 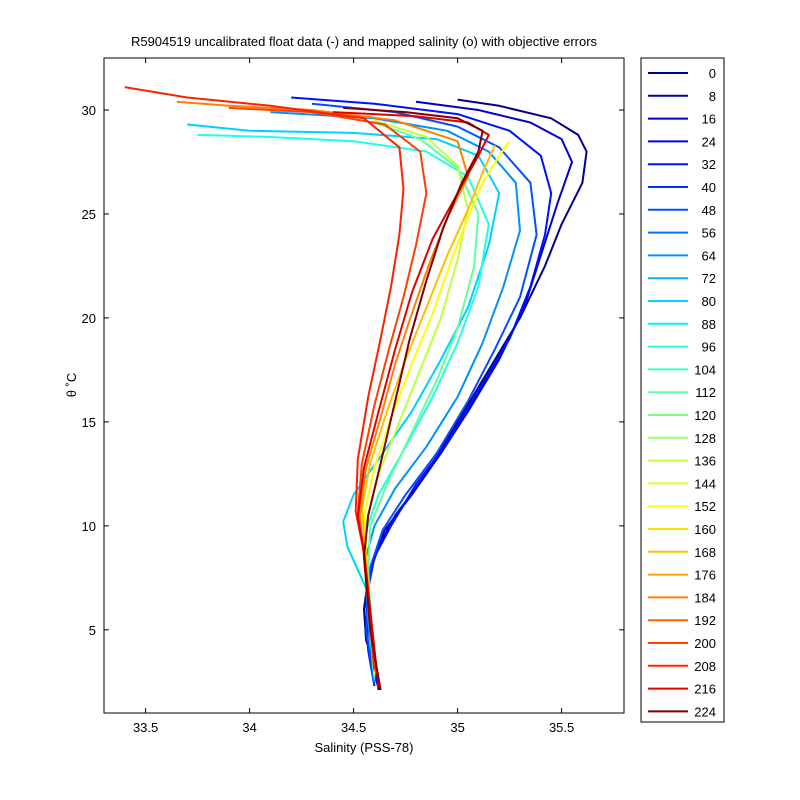 I want to click on legend-label-88: 88, so click(x=709, y=324).